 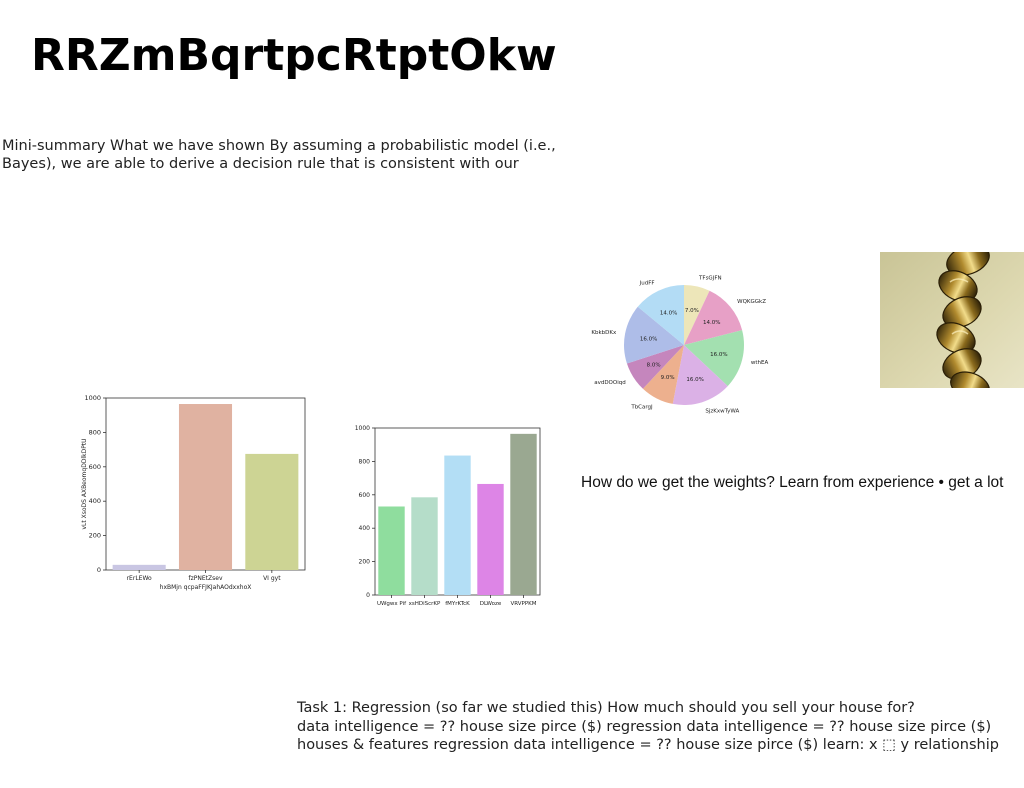 What do you see at coordinates (751, 302) in the screenshot?
I see `pie-slice-label: WQKGGkZ` at bounding box center [751, 302].